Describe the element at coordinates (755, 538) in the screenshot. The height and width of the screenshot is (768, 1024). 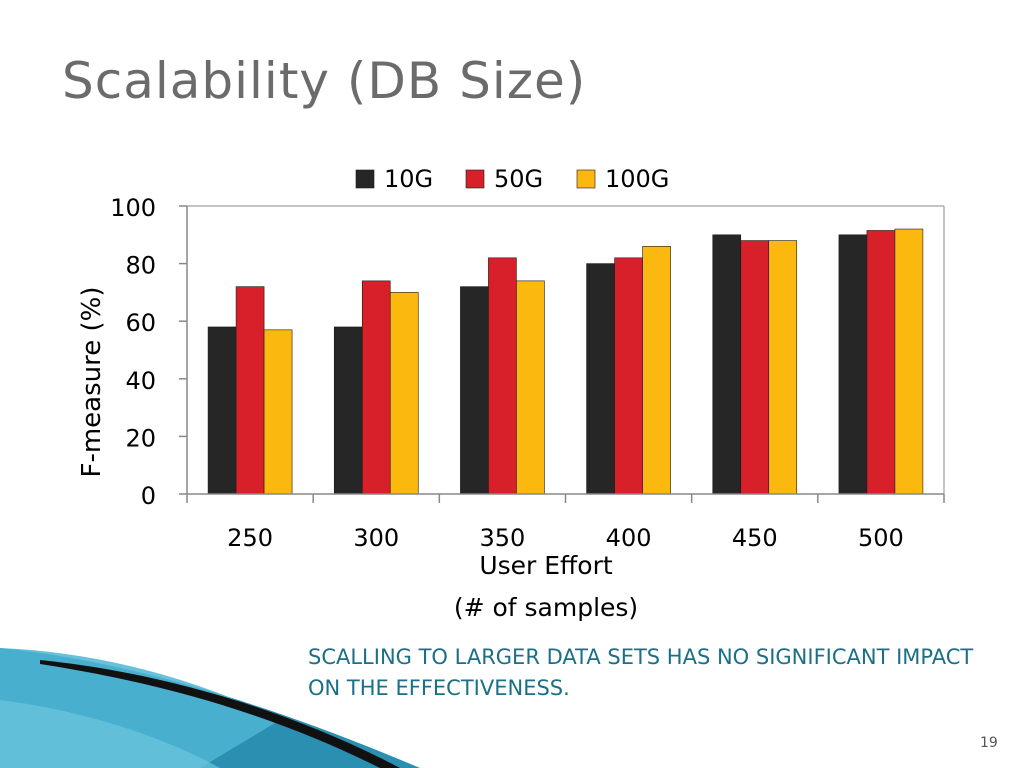
I see `x-tick-label: 450` at that location.